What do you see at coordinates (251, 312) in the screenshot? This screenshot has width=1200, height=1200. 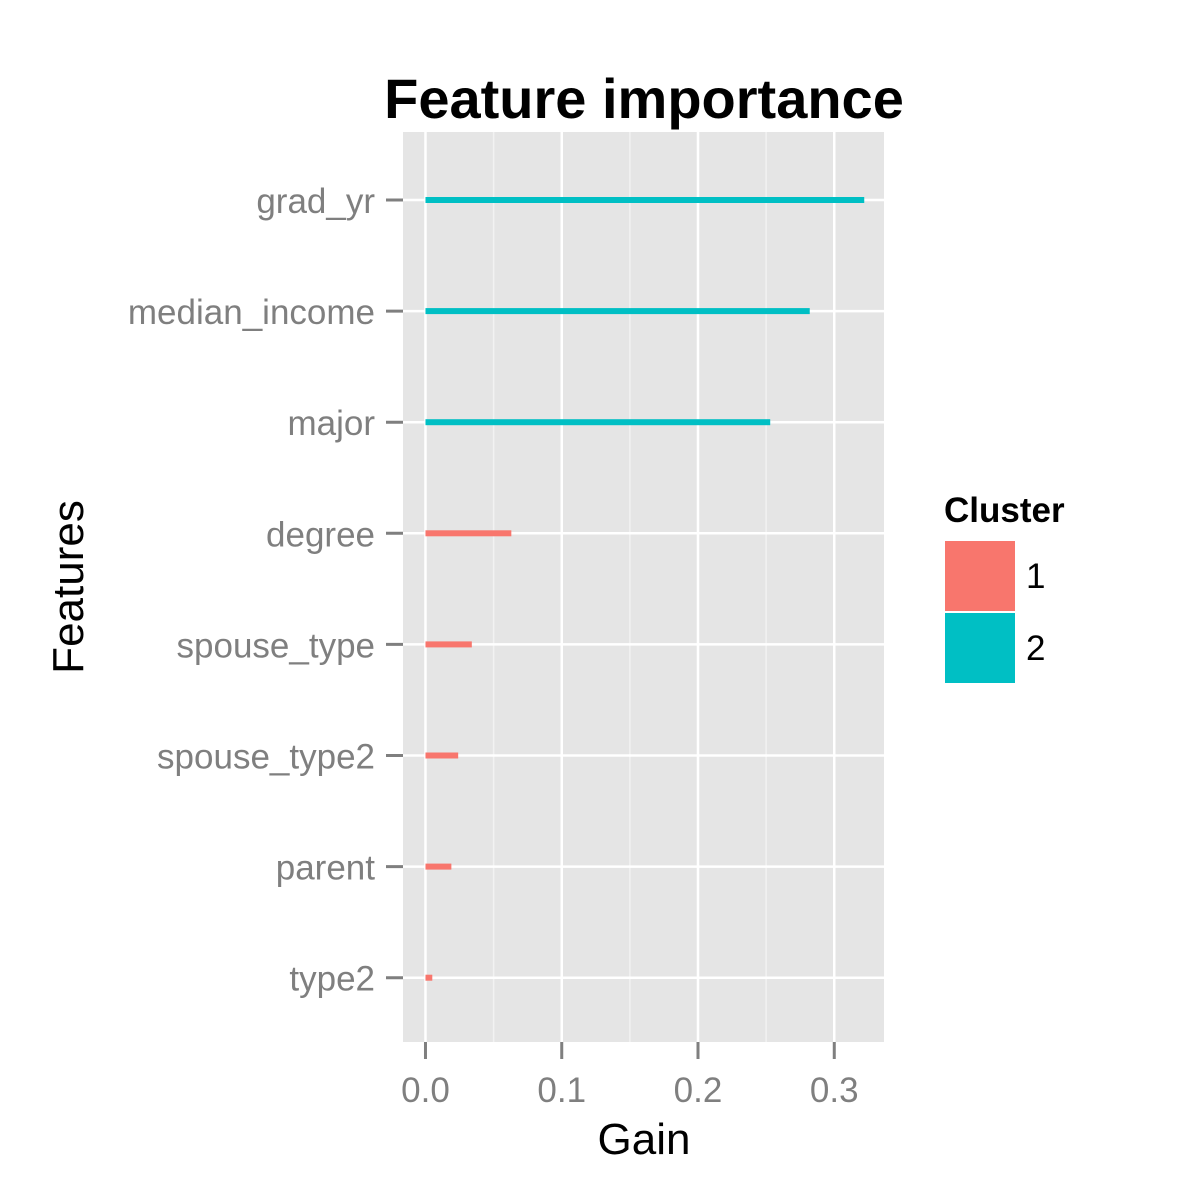 I see `y-tick-label-median_income: median_income` at bounding box center [251, 312].